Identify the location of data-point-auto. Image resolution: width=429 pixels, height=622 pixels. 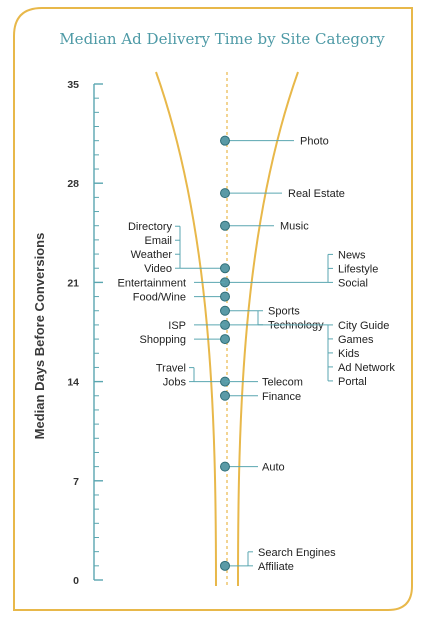
(225, 466).